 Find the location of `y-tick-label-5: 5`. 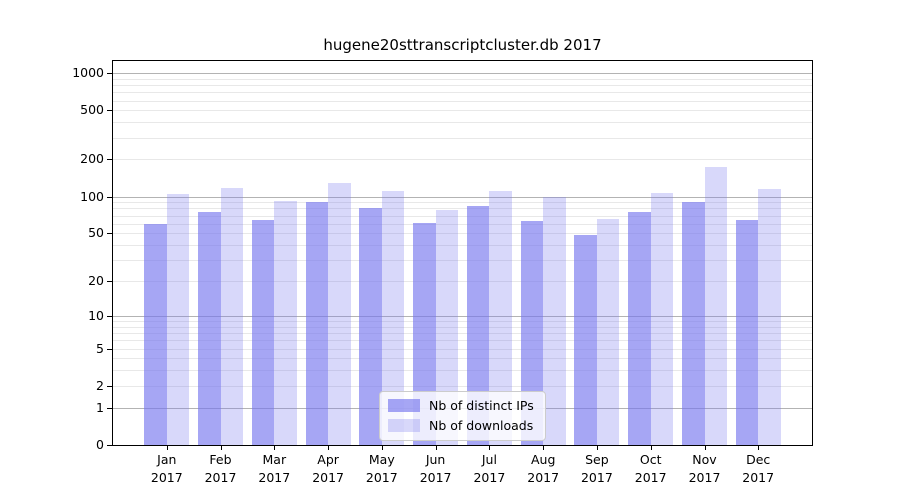

y-tick-label-5: 5 is located at coordinates (100, 348).